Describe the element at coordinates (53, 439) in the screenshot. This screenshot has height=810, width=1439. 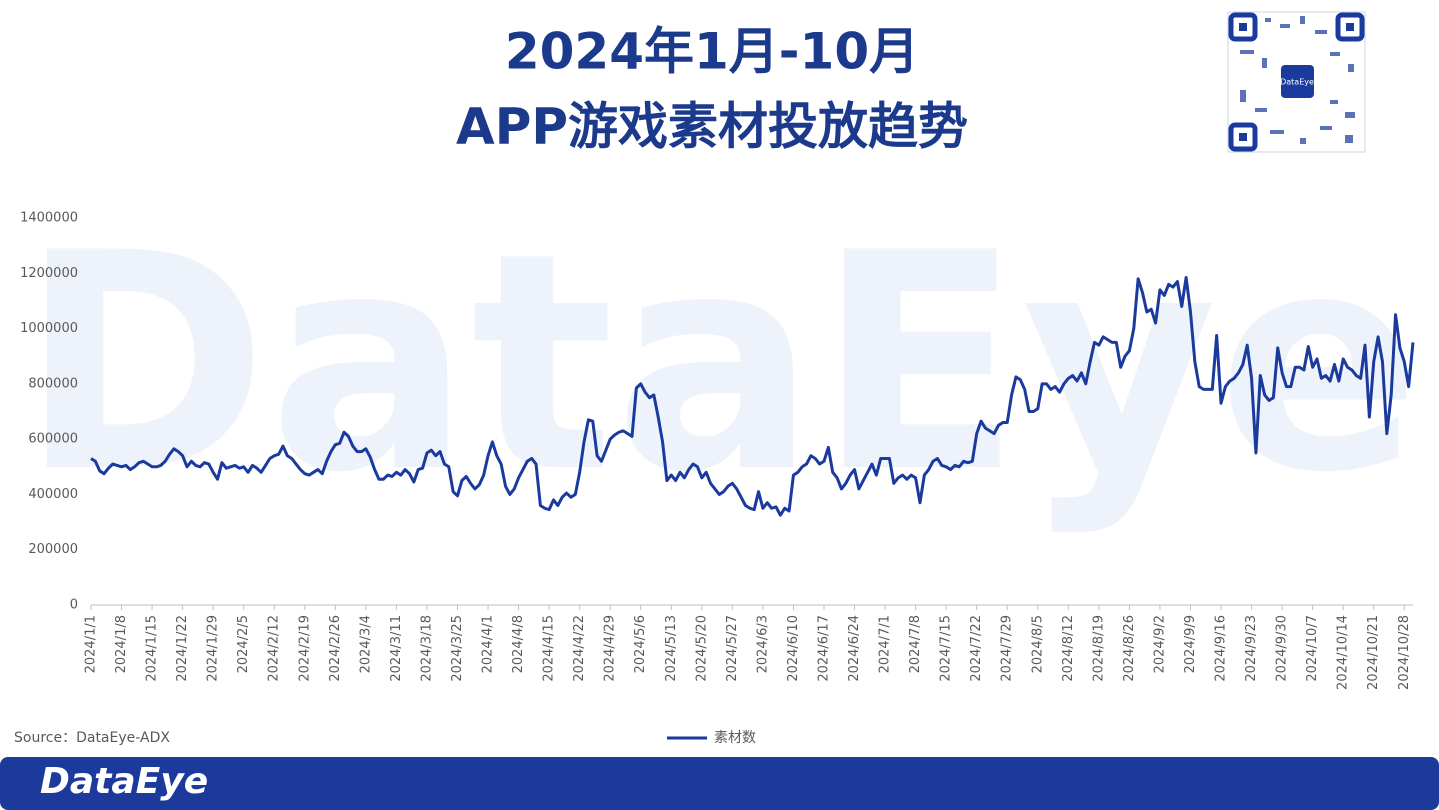
I see `y-tick-label: 600000` at that location.